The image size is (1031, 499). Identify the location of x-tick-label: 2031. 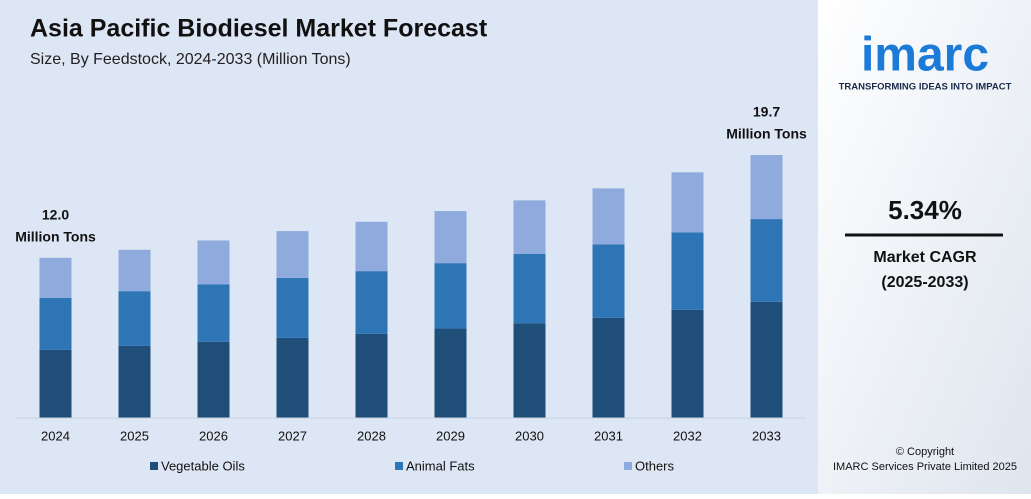
(608, 435).